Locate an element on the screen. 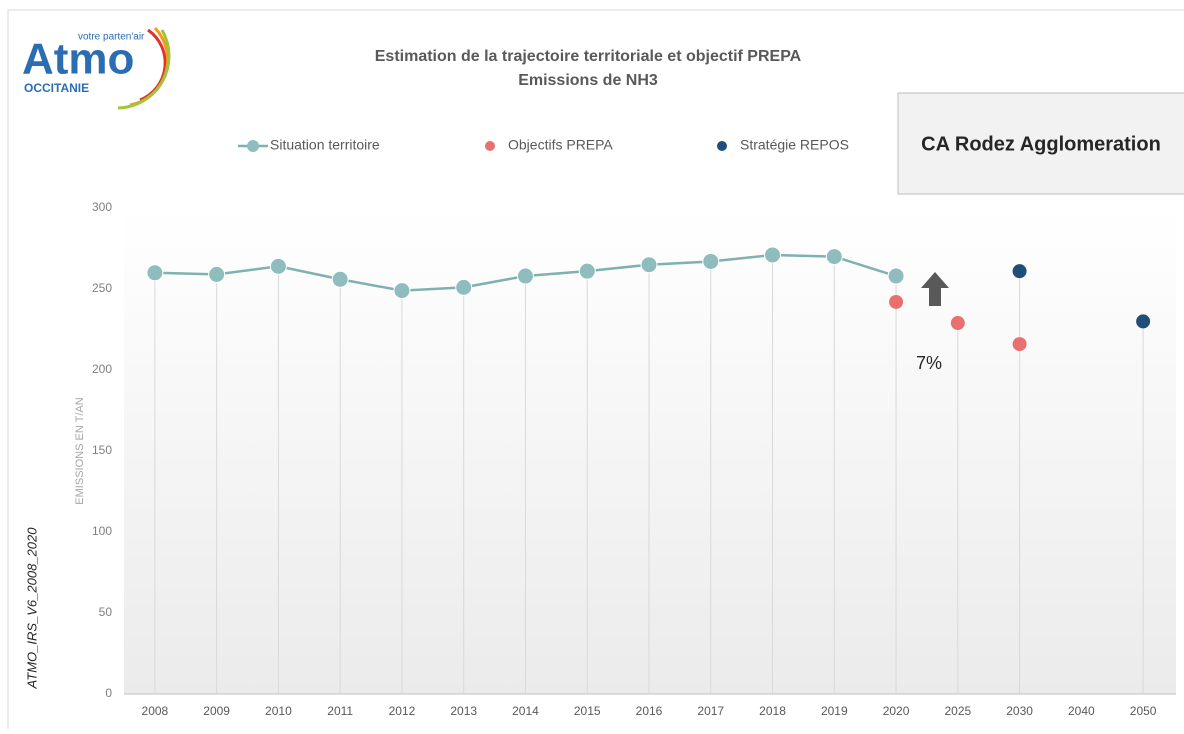 The height and width of the screenshot is (734, 1184). x-tick-label: 2012 is located at coordinates (402, 711).